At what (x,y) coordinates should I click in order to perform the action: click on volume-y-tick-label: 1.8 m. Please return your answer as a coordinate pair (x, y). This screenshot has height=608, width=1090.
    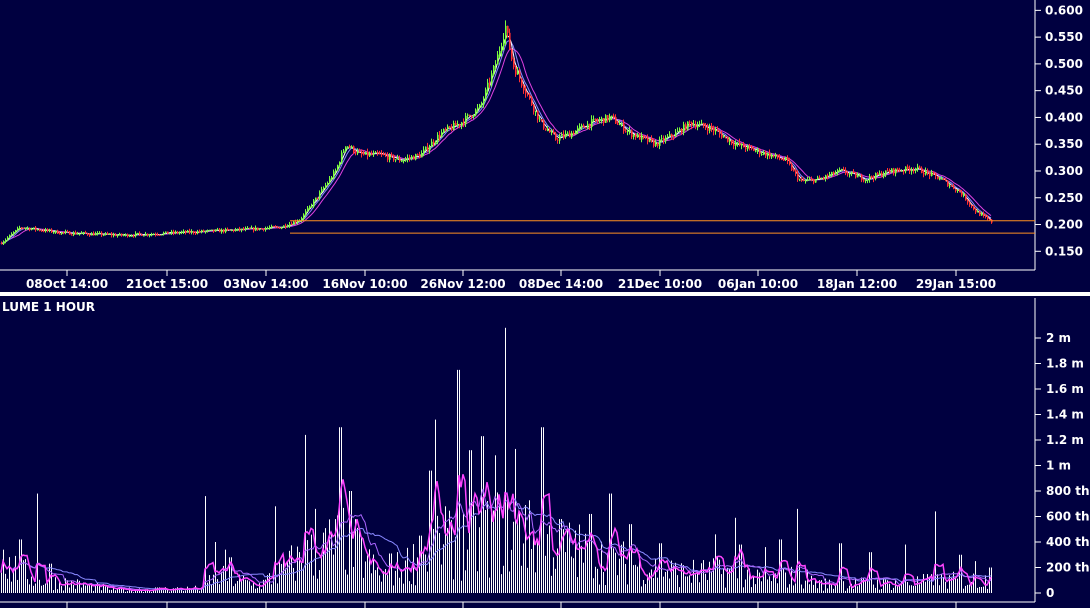
    Looking at the image, I should click on (1065, 364).